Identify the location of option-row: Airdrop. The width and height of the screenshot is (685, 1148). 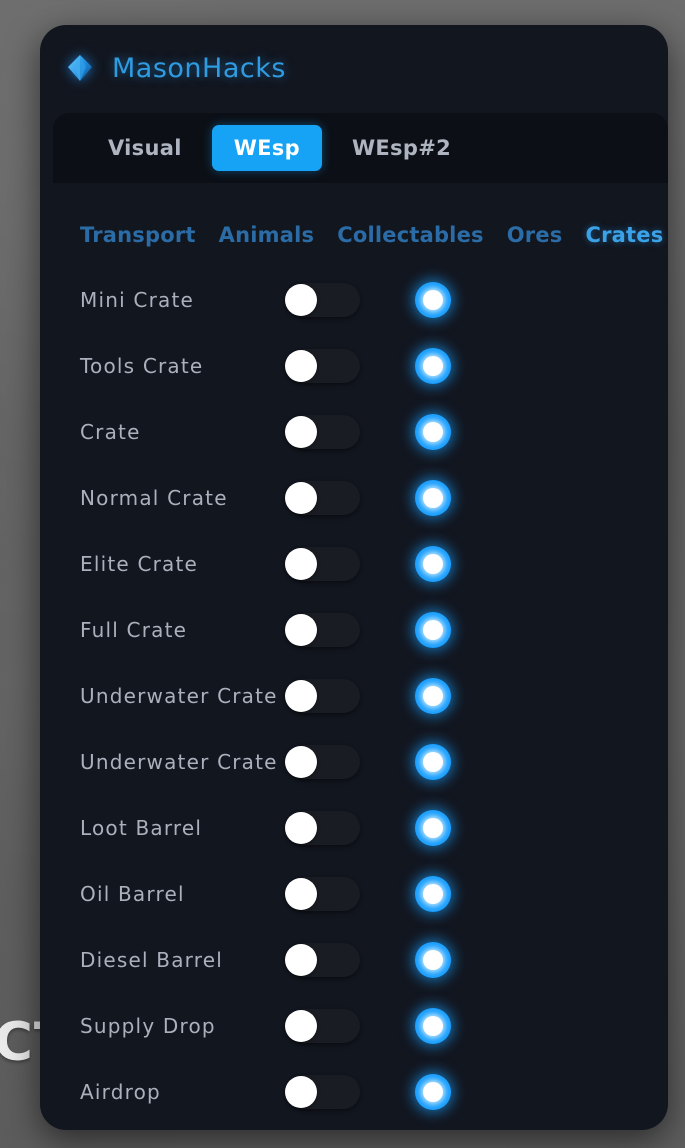
(354, 1092).